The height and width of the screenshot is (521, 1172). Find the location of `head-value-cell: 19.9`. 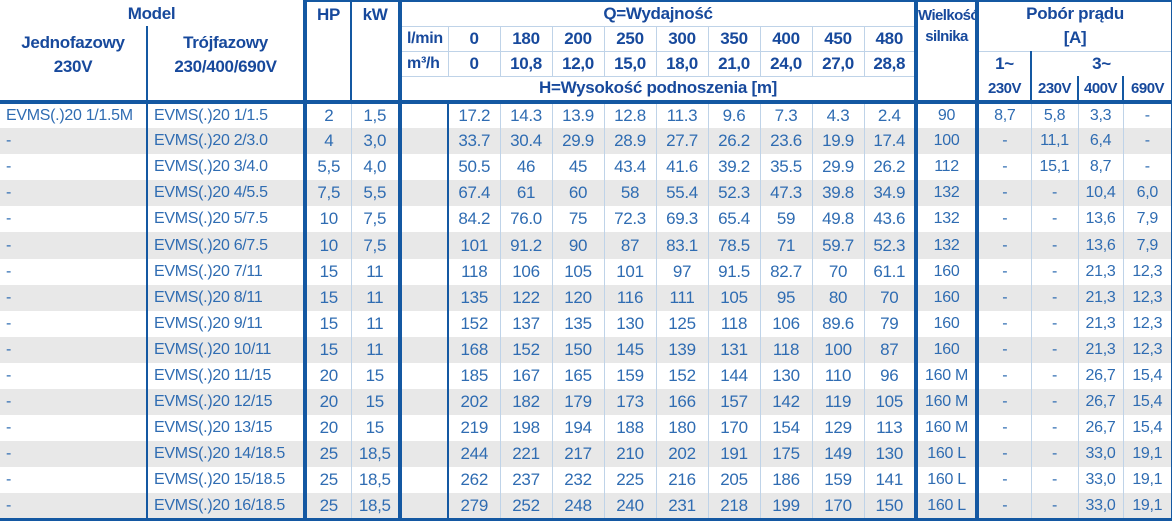

head-value-cell: 19.9 is located at coordinates (838, 141).